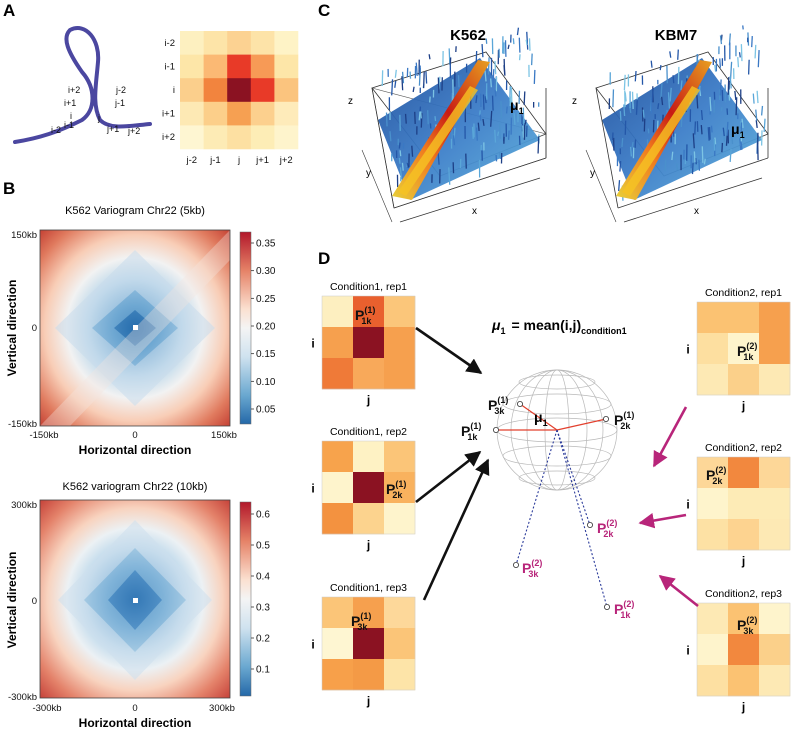 Image resolution: width=800 pixels, height=732 pixels. I want to click on ytick-top-max: 150kb, so click(24, 235).